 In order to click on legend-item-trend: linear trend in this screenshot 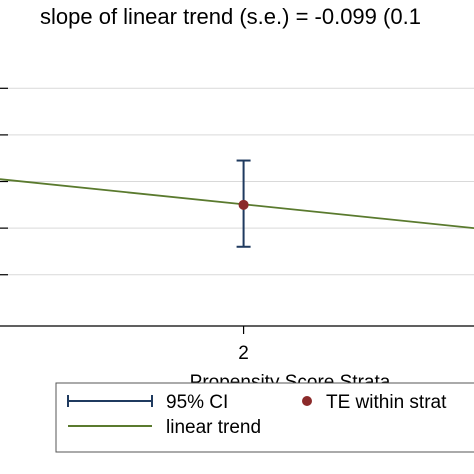, I will do `click(164, 427)`.